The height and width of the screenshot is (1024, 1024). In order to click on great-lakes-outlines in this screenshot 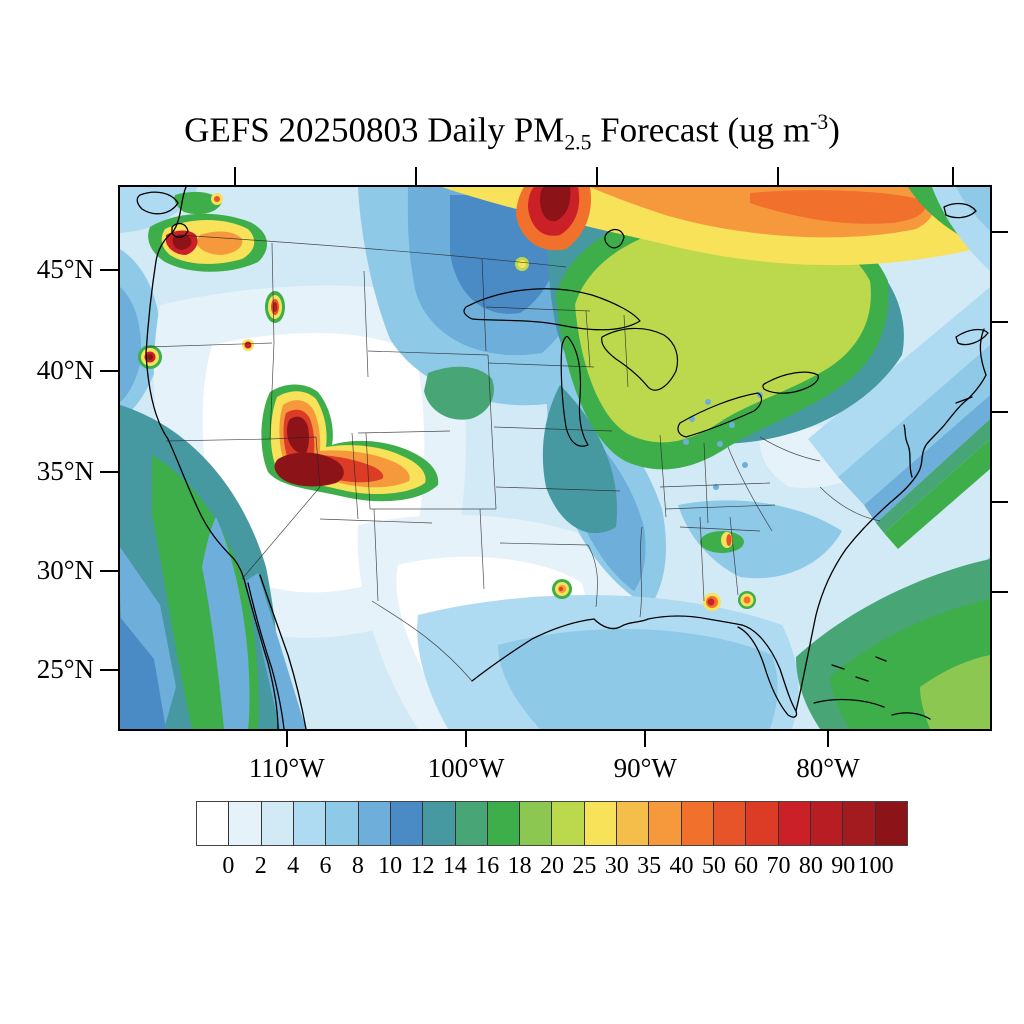, I will do `click(641, 337)`.